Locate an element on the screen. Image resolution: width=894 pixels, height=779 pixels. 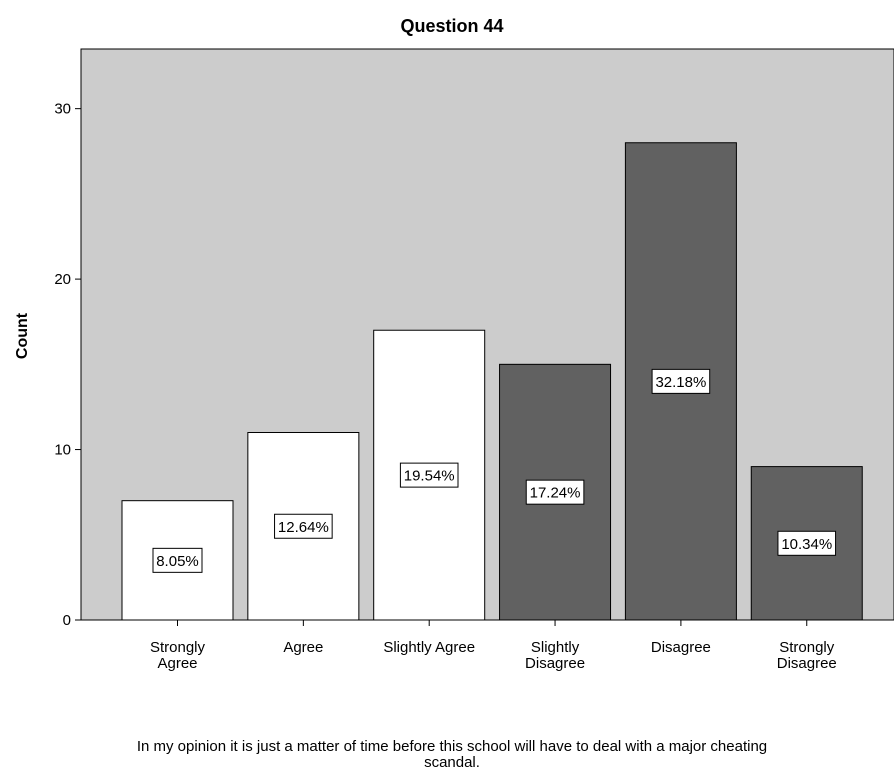
y-axis-label: Count is located at coordinates (22, 335).